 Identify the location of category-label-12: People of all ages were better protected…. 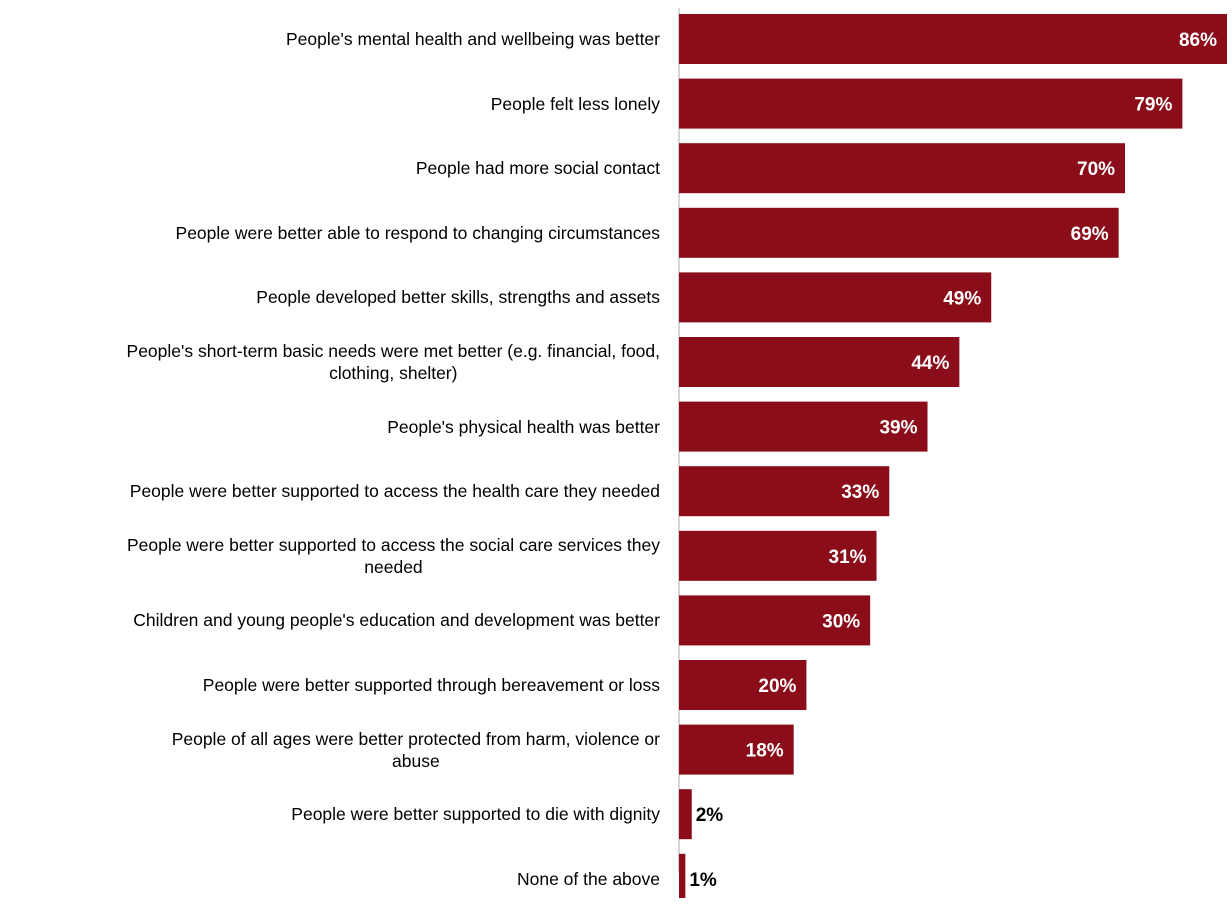
(415, 749).